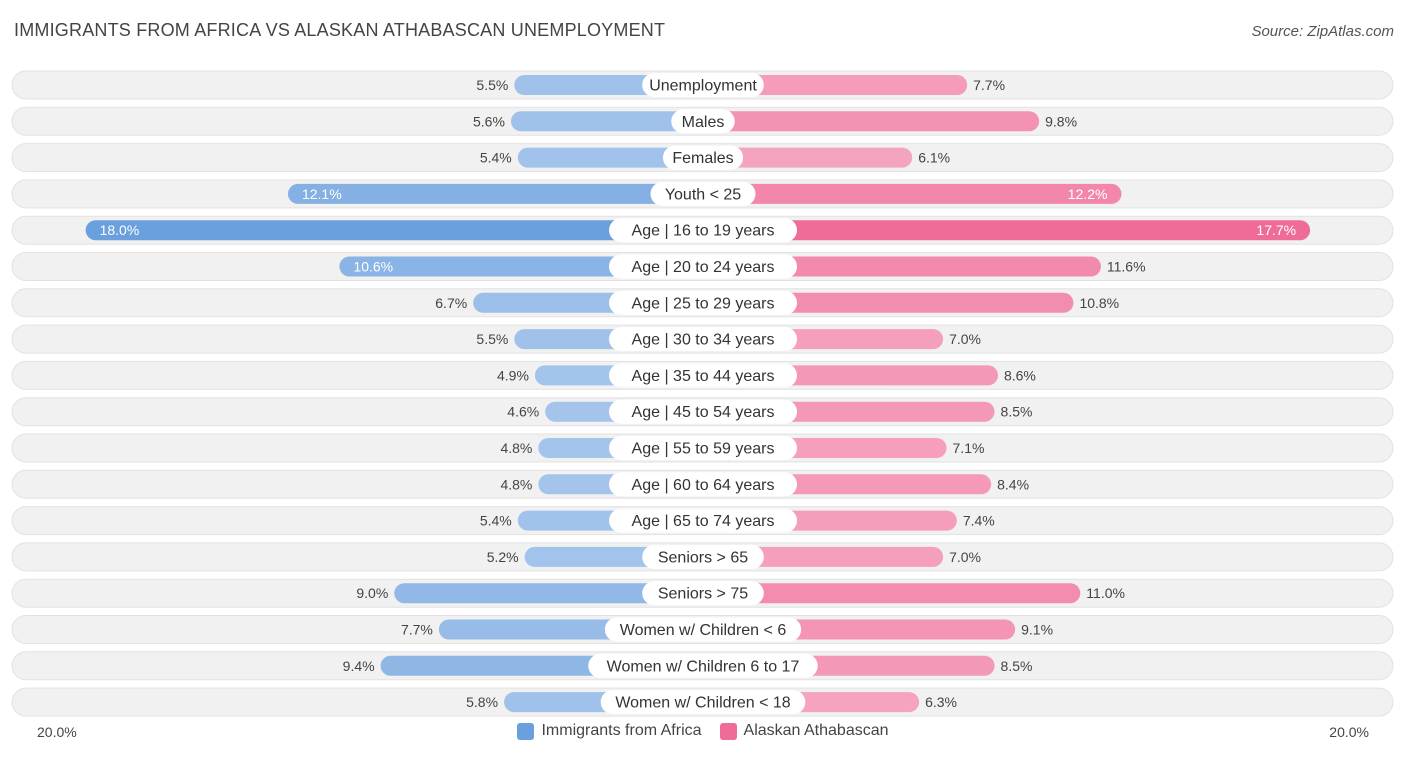 The image size is (1406, 757). I want to click on category-label: Seniors > 65, so click(703, 557).